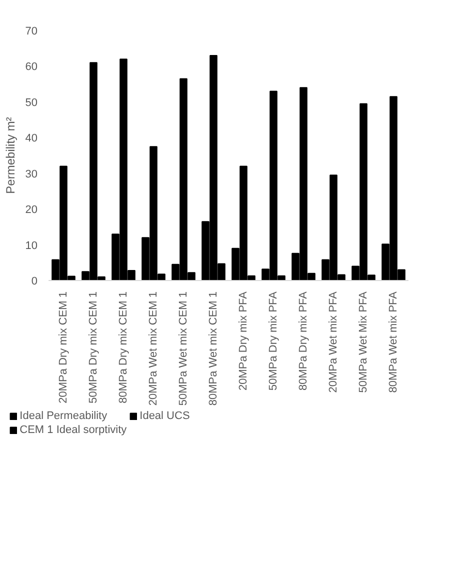 The width and height of the screenshot is (461, 571). What do you see at coordinates (73, 430) in the screenshot?
I see `legend-label: CEM 1 Ideal sorptivity` at bounding box center [73, 430].